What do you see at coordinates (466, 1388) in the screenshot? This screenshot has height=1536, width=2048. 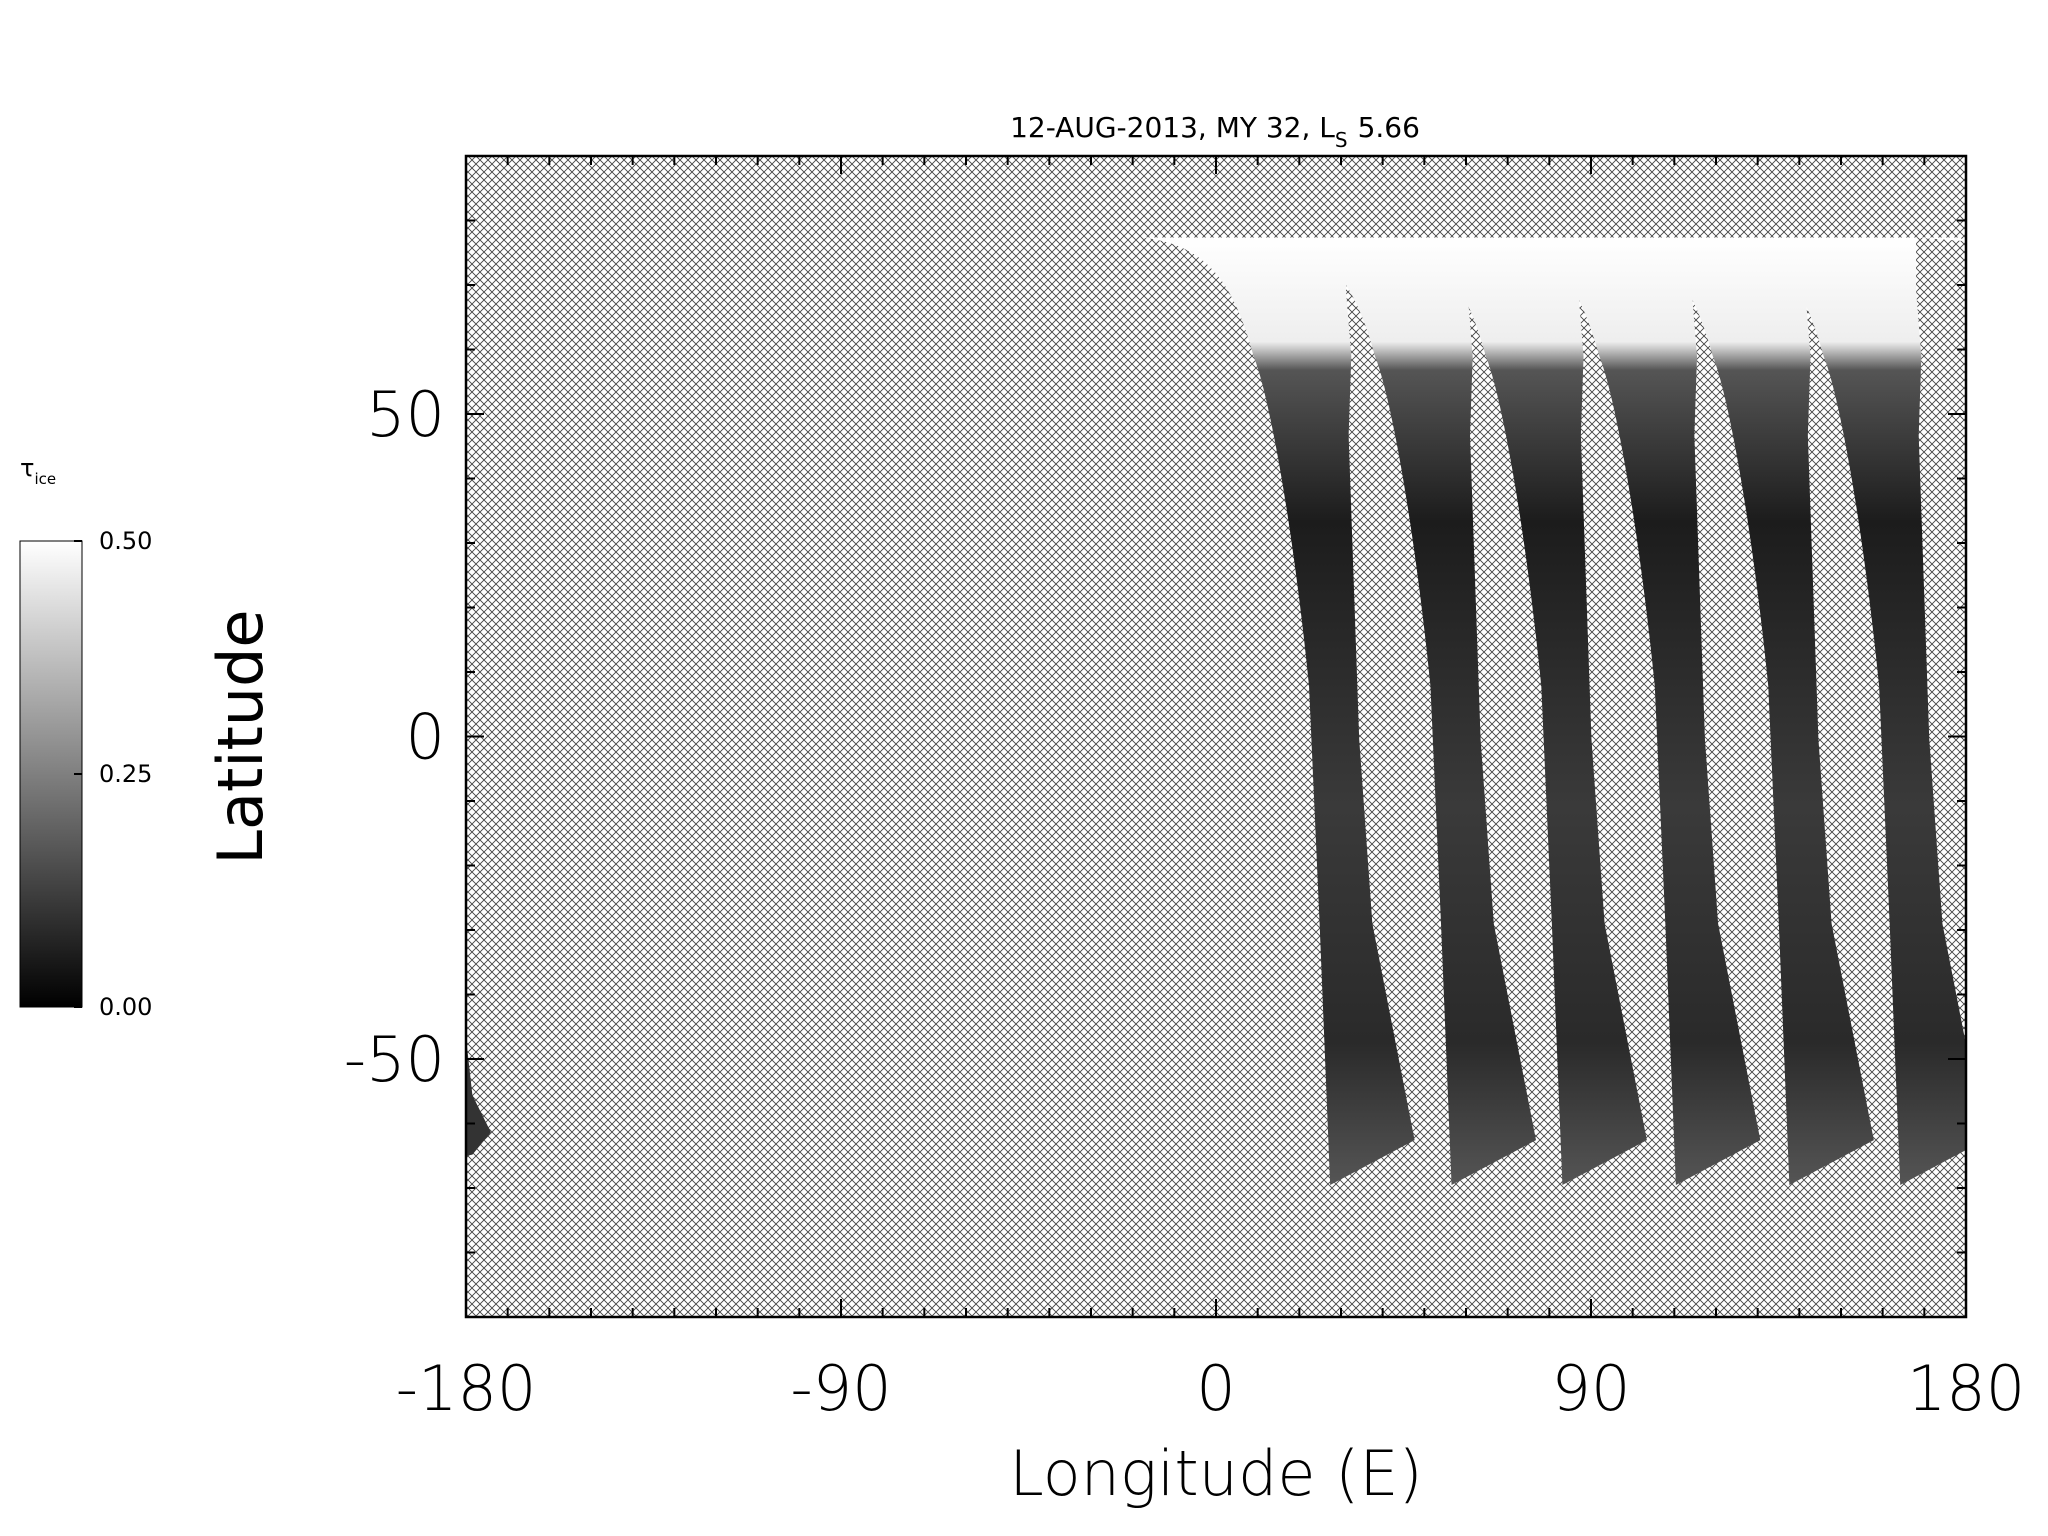 I see `x-tick-label: -180` at bounding box center [466, 1388].